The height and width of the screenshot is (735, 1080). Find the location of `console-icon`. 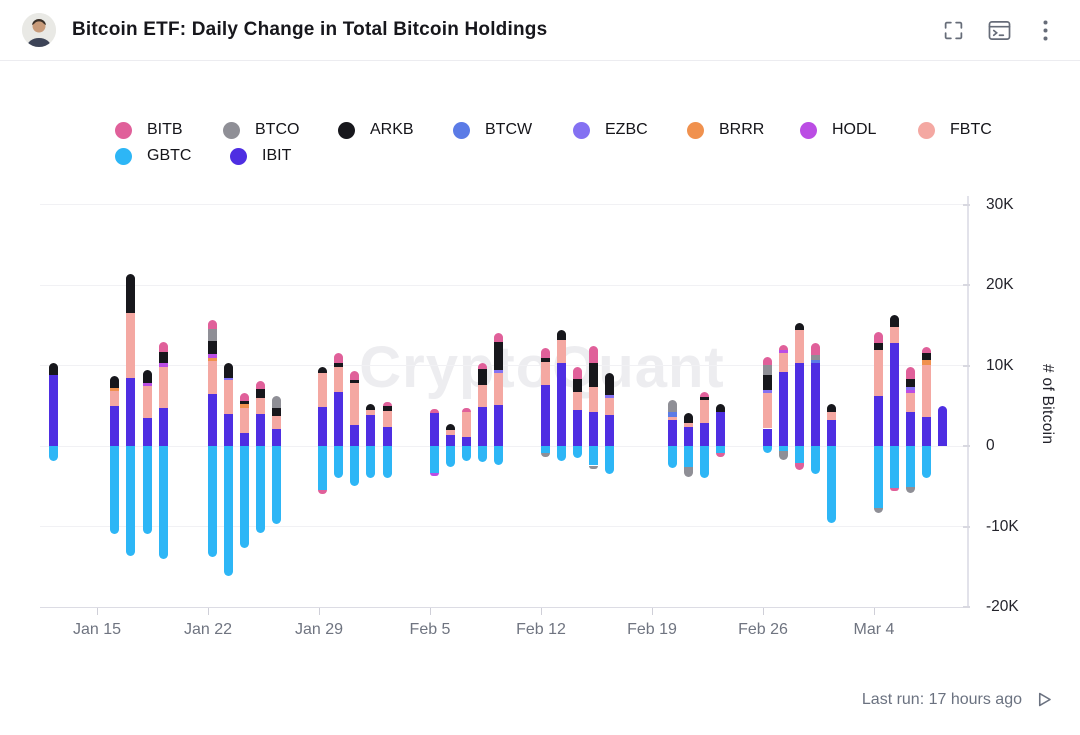

console-icon is located at coordinates (999, 30).